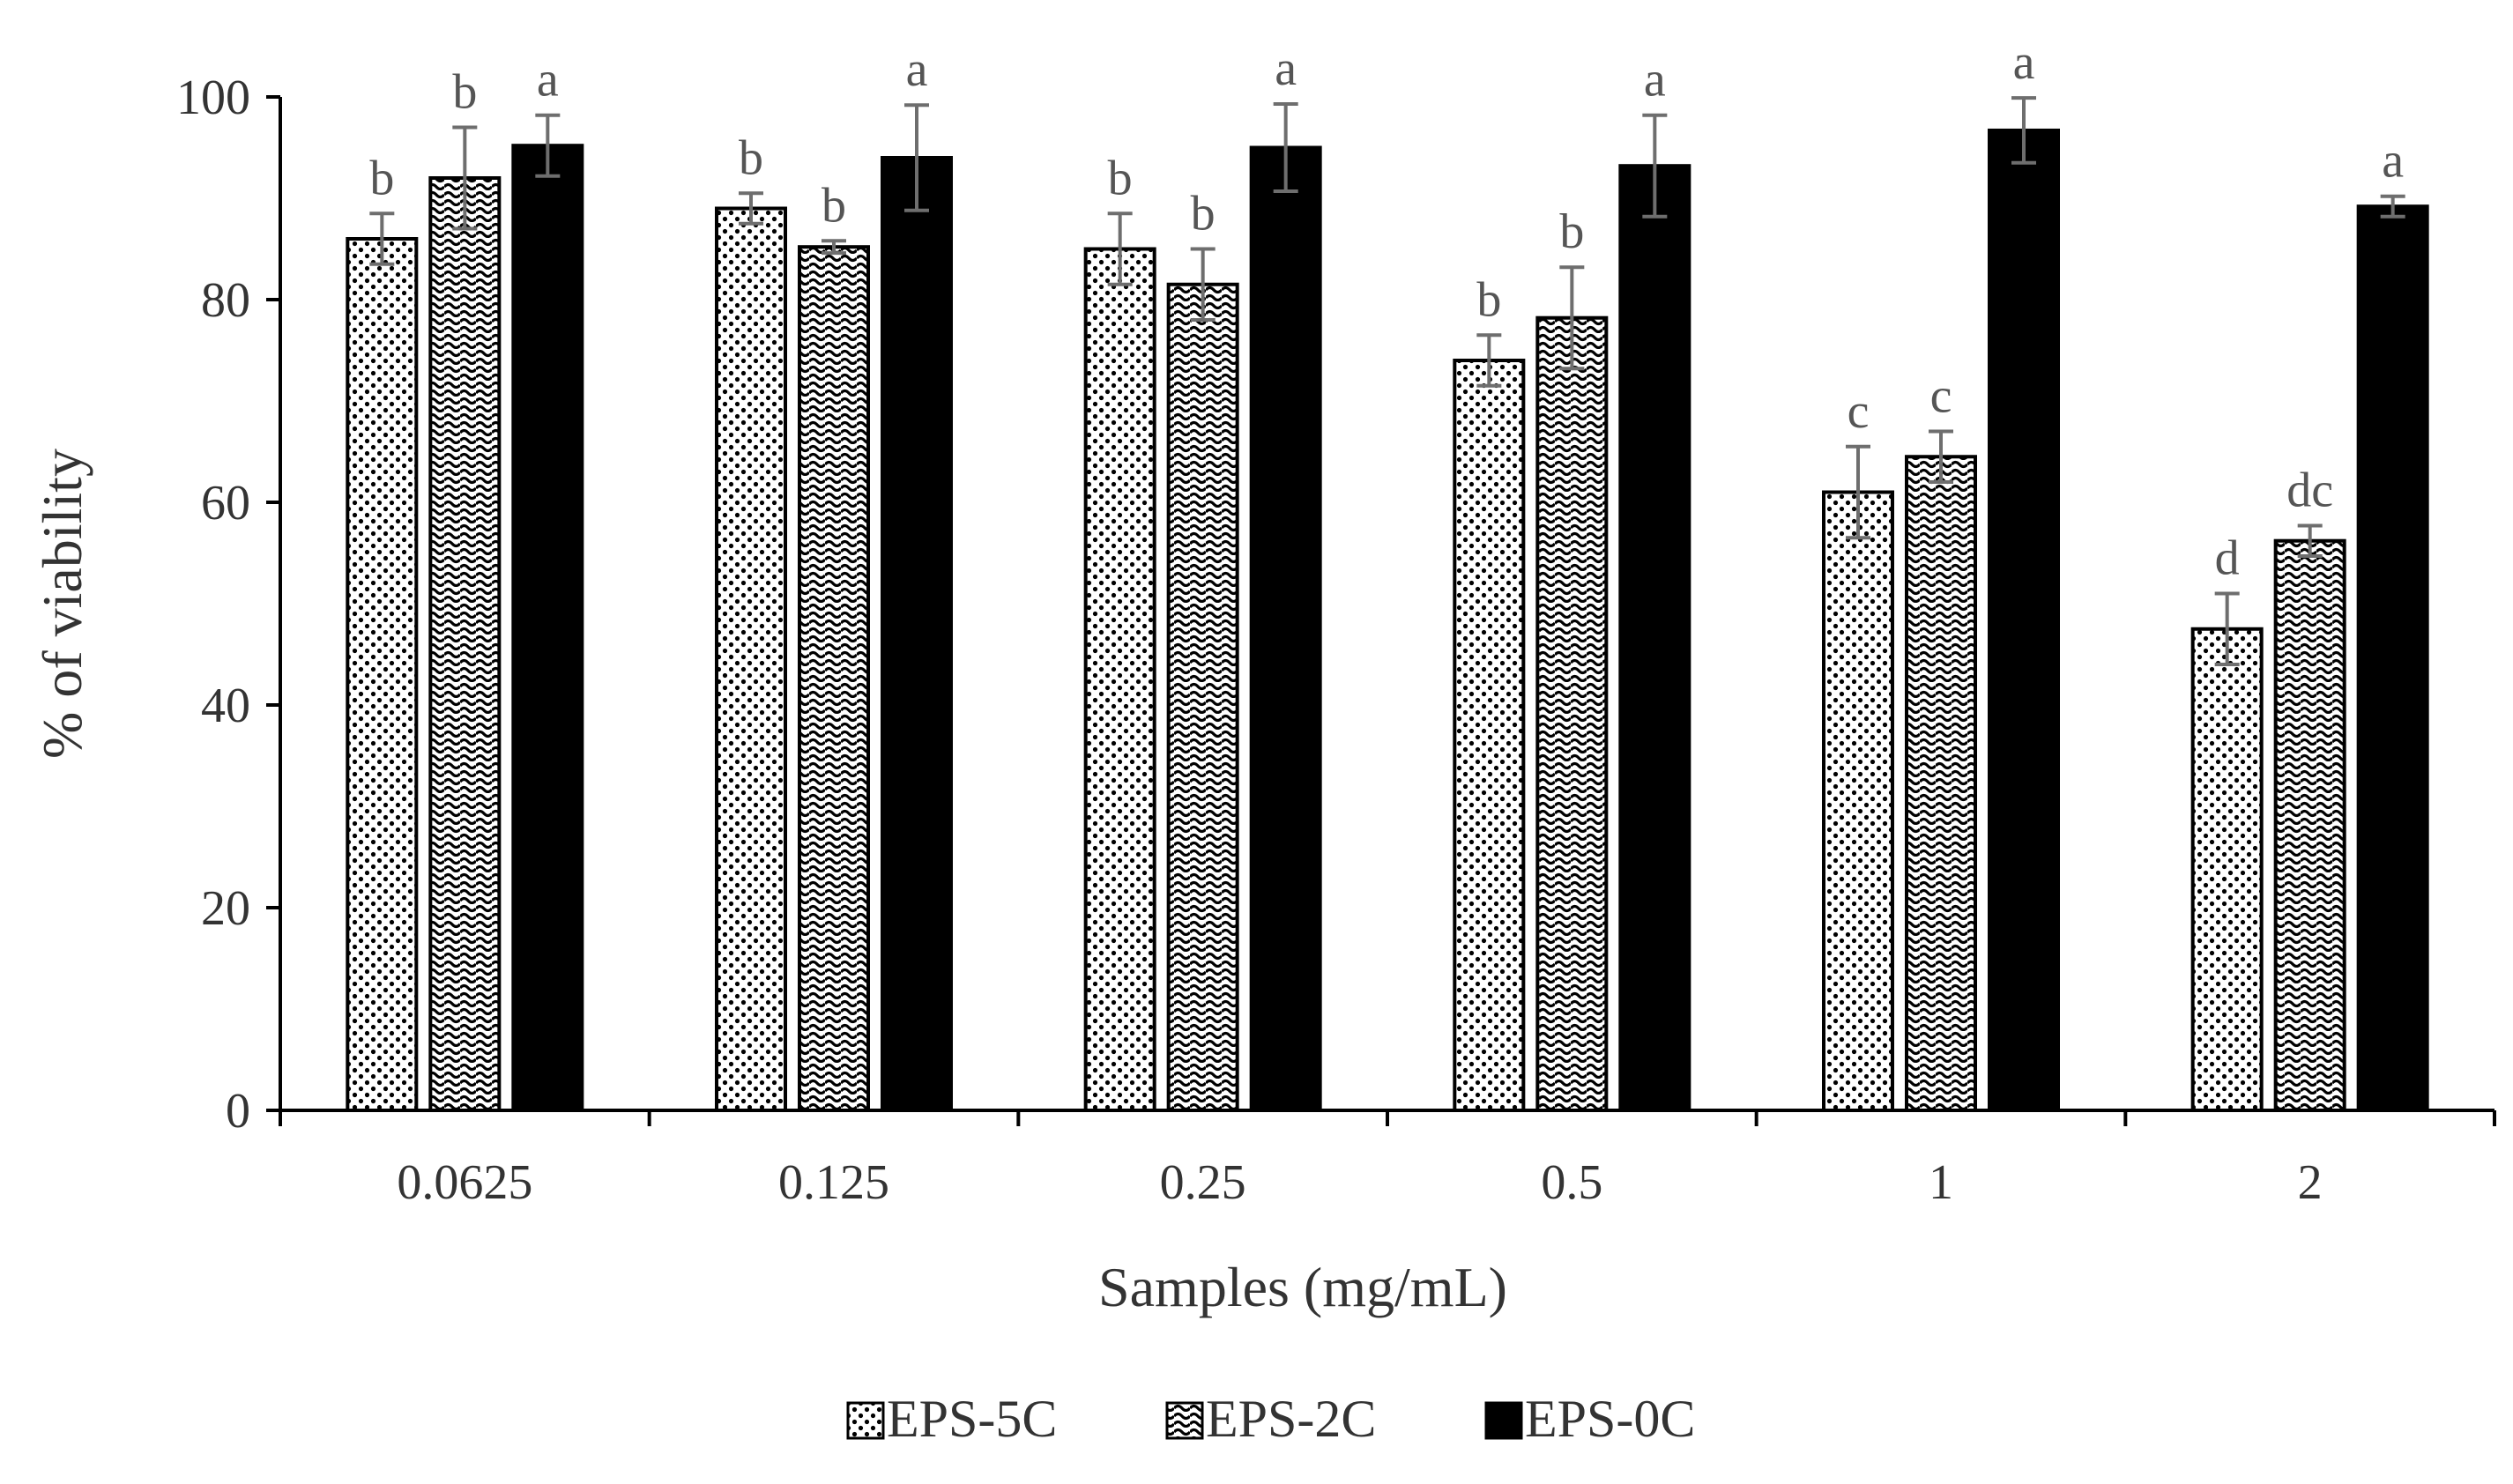  I want to click on legend-swatch-eps-5c, so click(866, 1420).